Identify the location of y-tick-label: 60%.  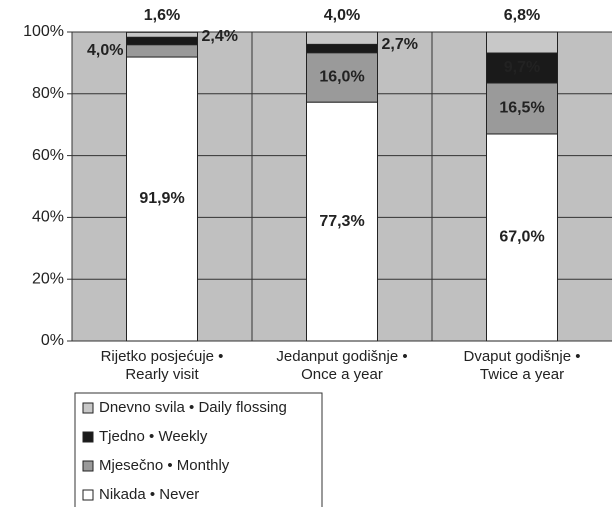
(48, 155).